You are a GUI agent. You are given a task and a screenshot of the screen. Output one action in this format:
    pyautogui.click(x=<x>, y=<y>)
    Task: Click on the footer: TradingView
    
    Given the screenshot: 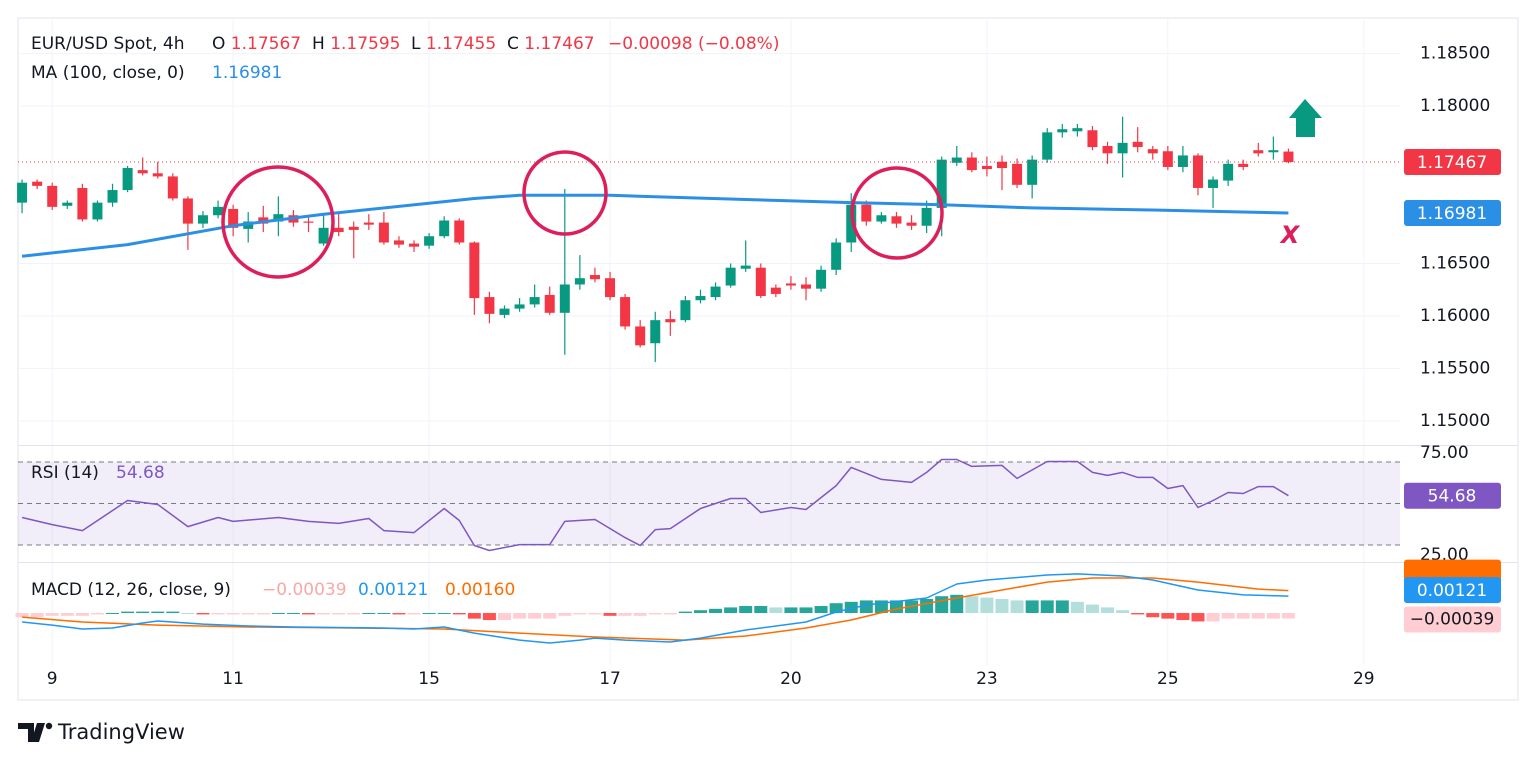 What is the action you would take?
    pyautogui.click(x=101, y=732)
    